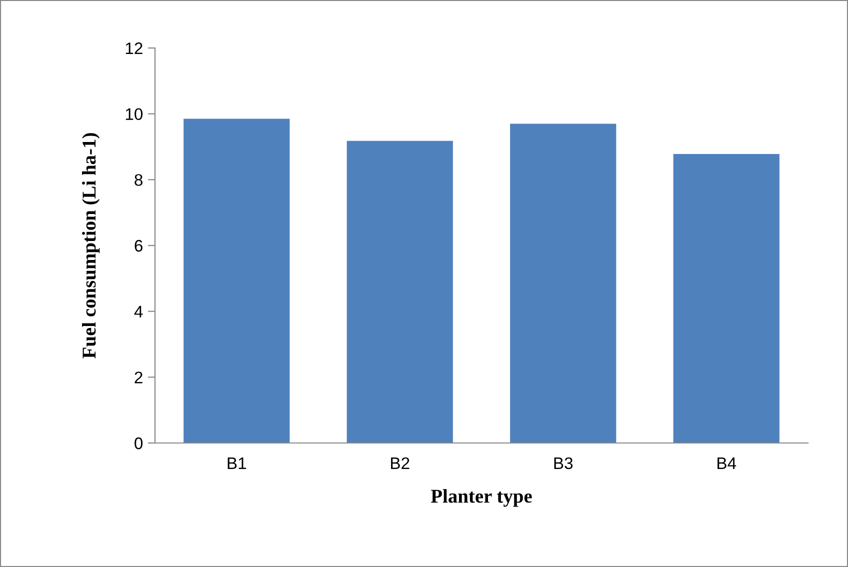 The width and height of the screenshot is (848, 567). What do you see at coordinates (138, 443) in the screenshot?
I see `y-tick-label: 0` at bounding box center [138, 443].